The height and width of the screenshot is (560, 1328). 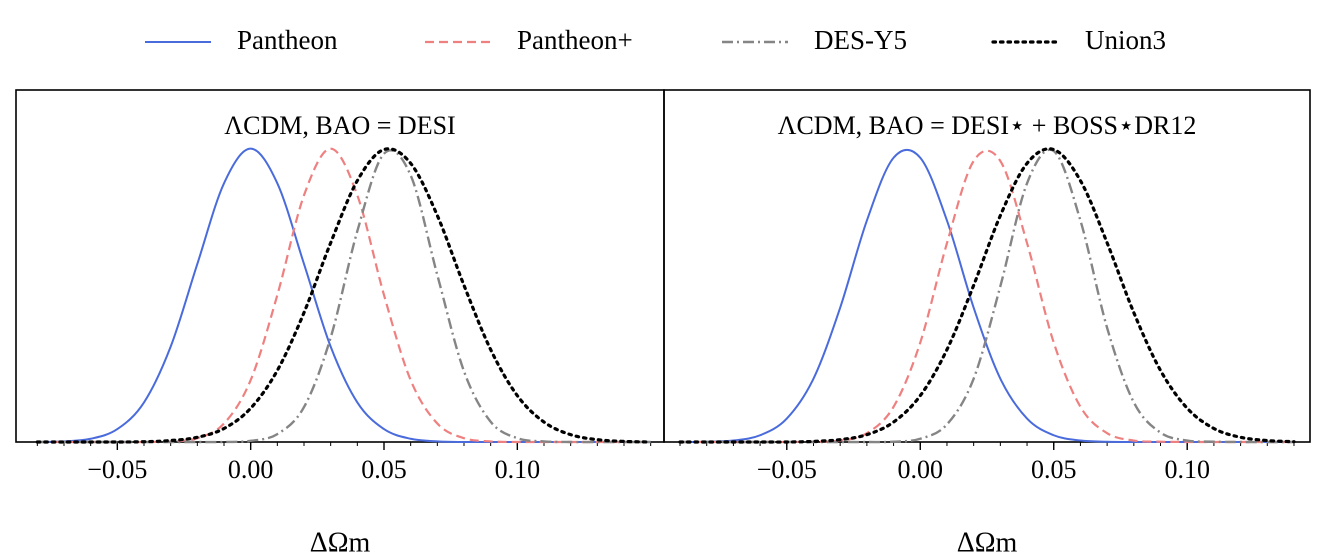 I want to click on legend-label: Pantheon+, so click(x=575, y=40).